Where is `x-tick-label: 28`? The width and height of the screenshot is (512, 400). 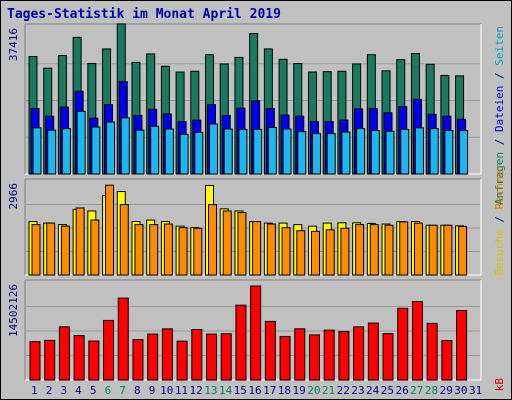 x-tick-label: 28 is located at coordinates (431, 390).